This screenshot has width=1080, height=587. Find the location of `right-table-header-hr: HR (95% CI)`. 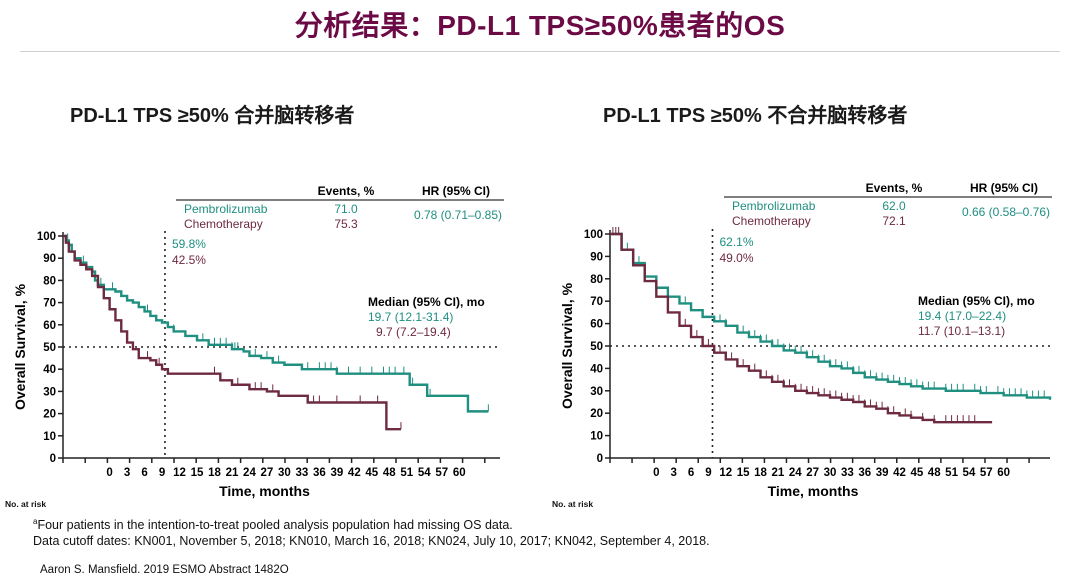

right-table-header-hr: HR (95% CI) is located at coordinates (1004, 188).